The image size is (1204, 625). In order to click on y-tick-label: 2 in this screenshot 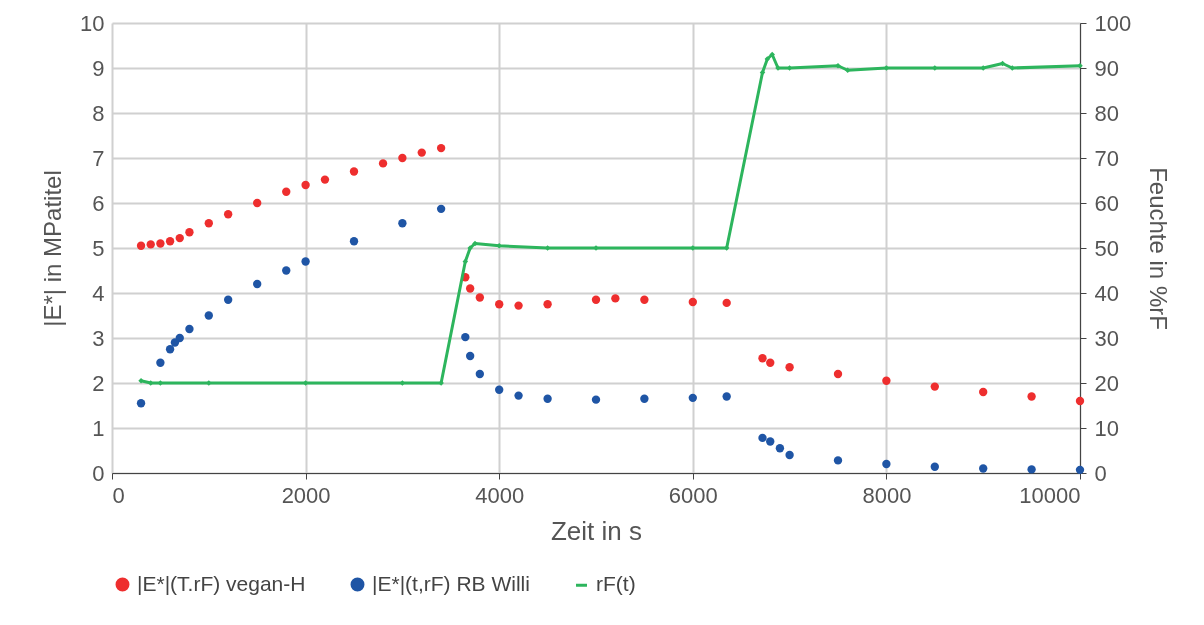, I will do `click(98, 383)`.